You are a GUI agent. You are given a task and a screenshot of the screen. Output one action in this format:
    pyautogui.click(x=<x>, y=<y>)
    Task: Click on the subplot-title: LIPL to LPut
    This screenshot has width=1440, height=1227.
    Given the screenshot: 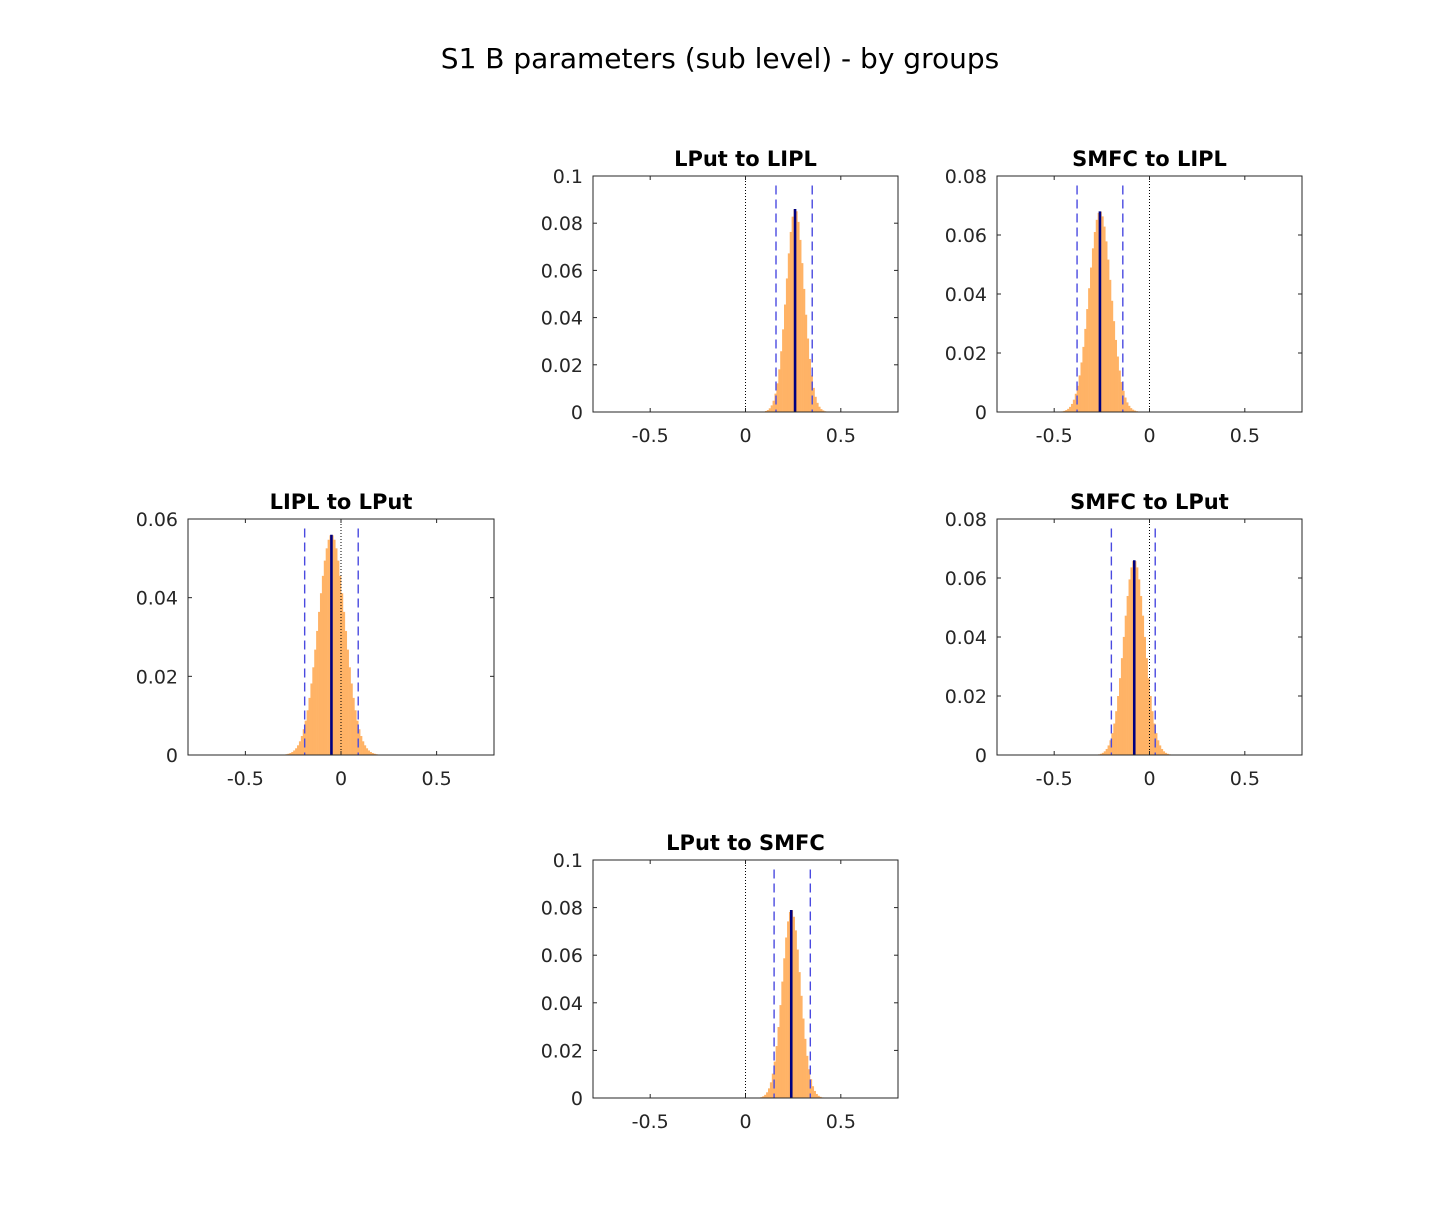 What is the action you would take?
    pyautogui.click(x=341, y=502)
    